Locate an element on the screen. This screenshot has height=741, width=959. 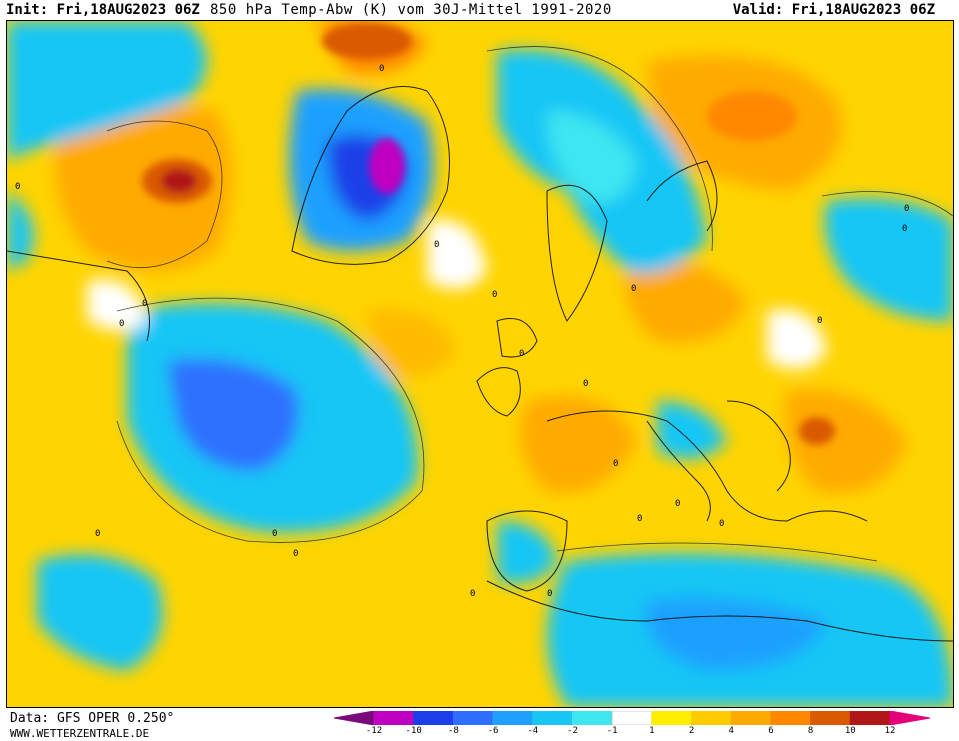
data-source: Data: GFS OPER 0.250° is located at coordinates (92, 718).